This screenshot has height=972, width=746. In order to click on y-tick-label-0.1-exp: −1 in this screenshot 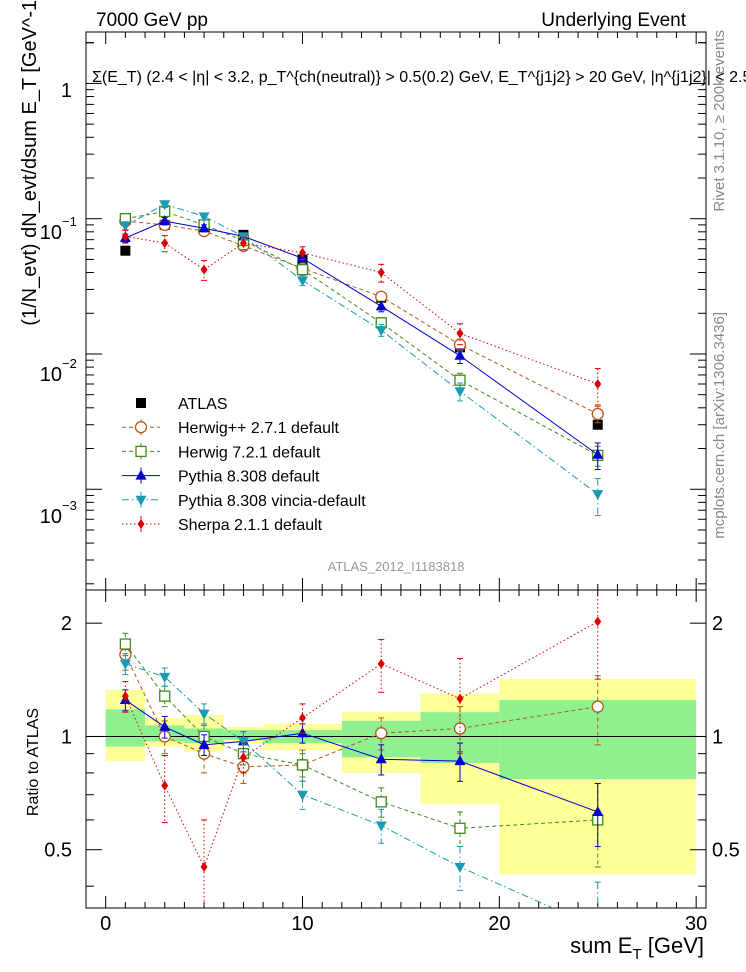, I will do `click(69, 221)`.